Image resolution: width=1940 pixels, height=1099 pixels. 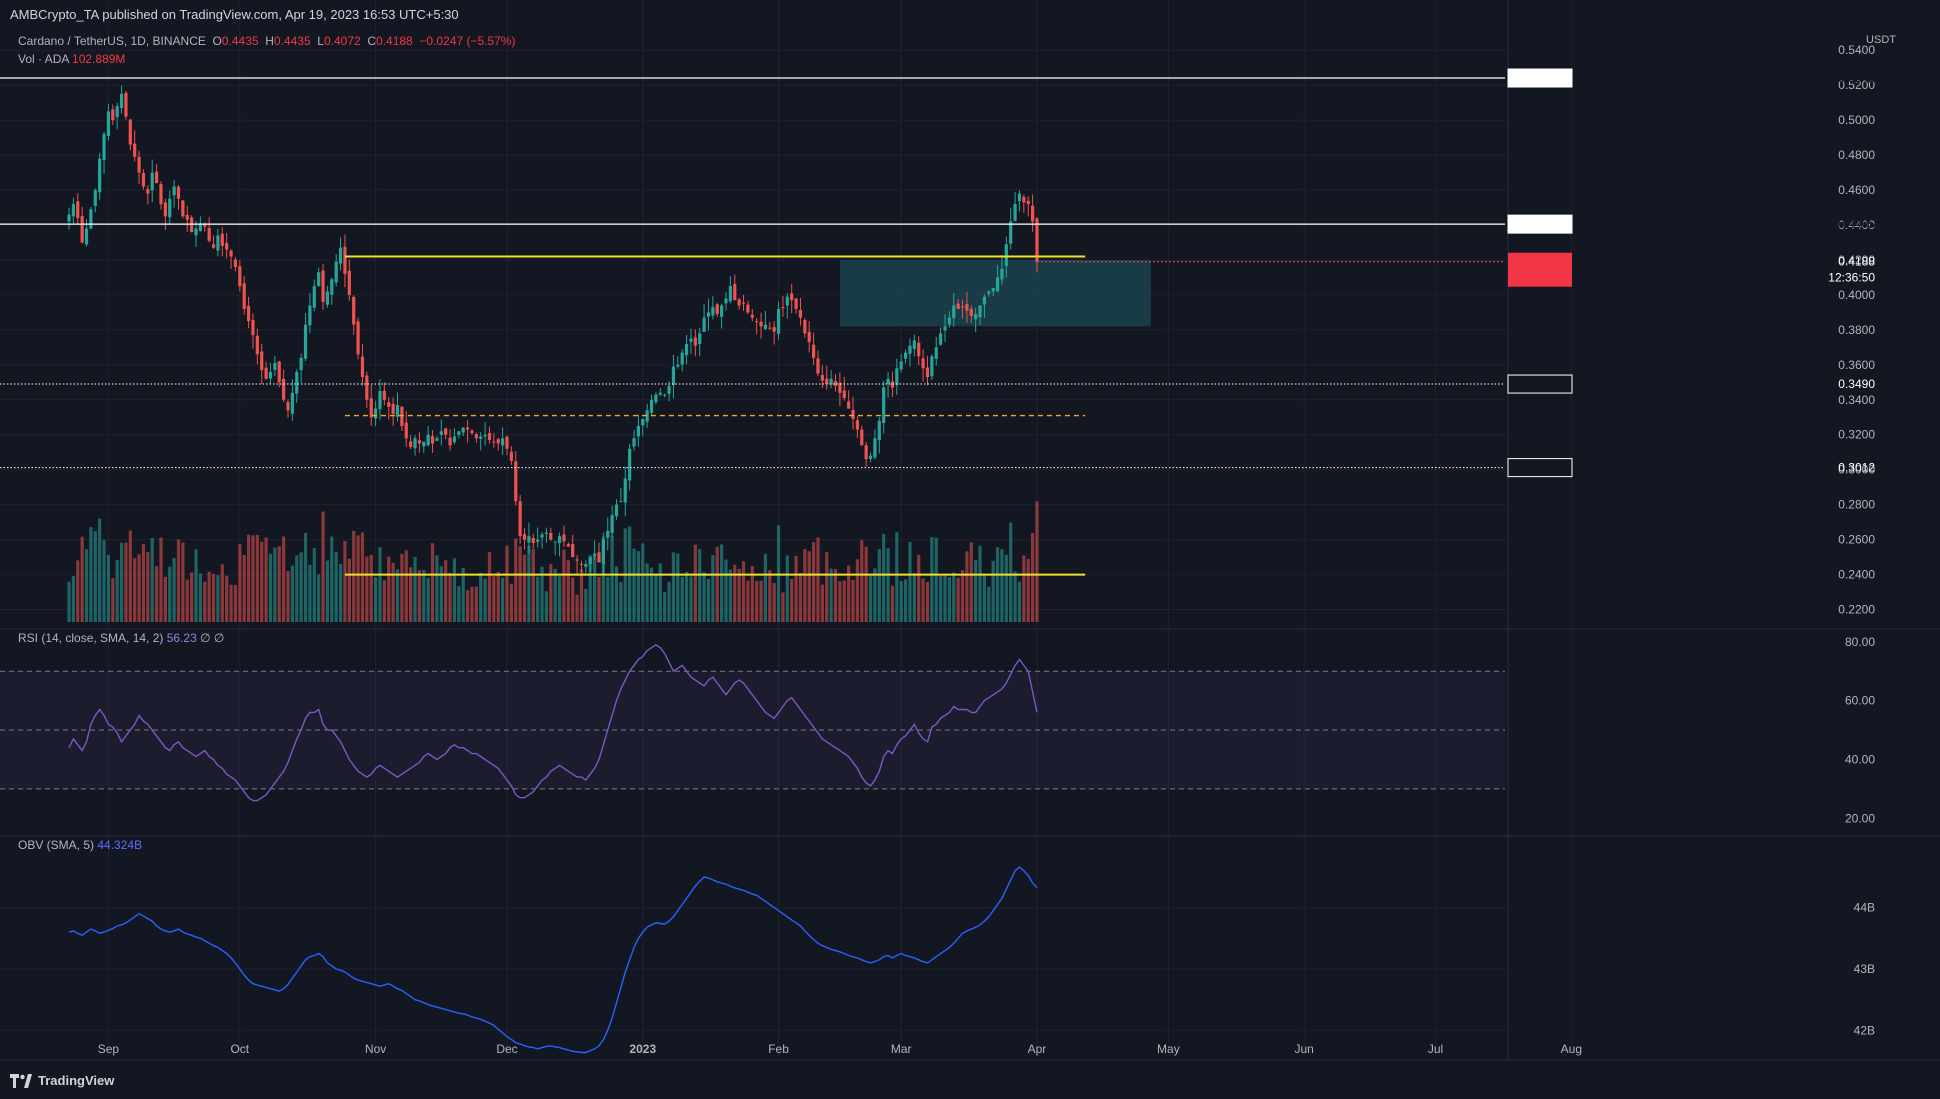 I want to click on tradingview-brand: TradingView, so click(x=62, y=1080).